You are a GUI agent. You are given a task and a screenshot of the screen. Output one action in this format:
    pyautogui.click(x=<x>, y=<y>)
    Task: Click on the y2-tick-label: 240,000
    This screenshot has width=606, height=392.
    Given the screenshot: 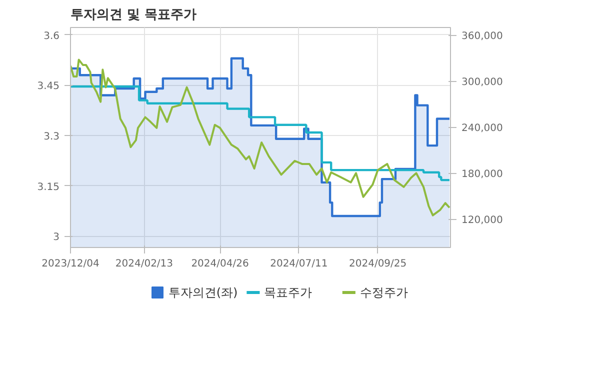 What is the action you would take?
    pyautogui.click(x=482, y=128)
    